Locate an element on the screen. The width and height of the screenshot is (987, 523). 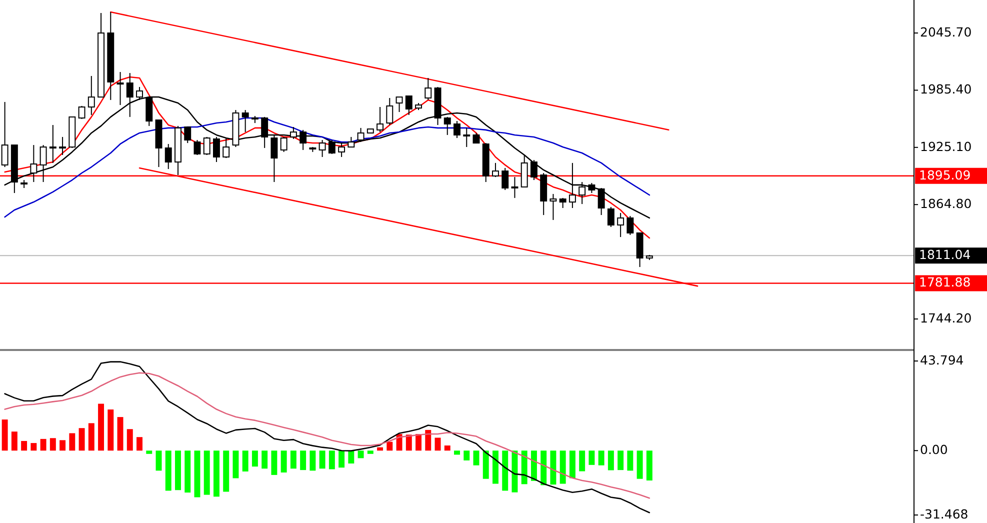
y-tick-label: 1744.20 is located at coordinates (946, 318).